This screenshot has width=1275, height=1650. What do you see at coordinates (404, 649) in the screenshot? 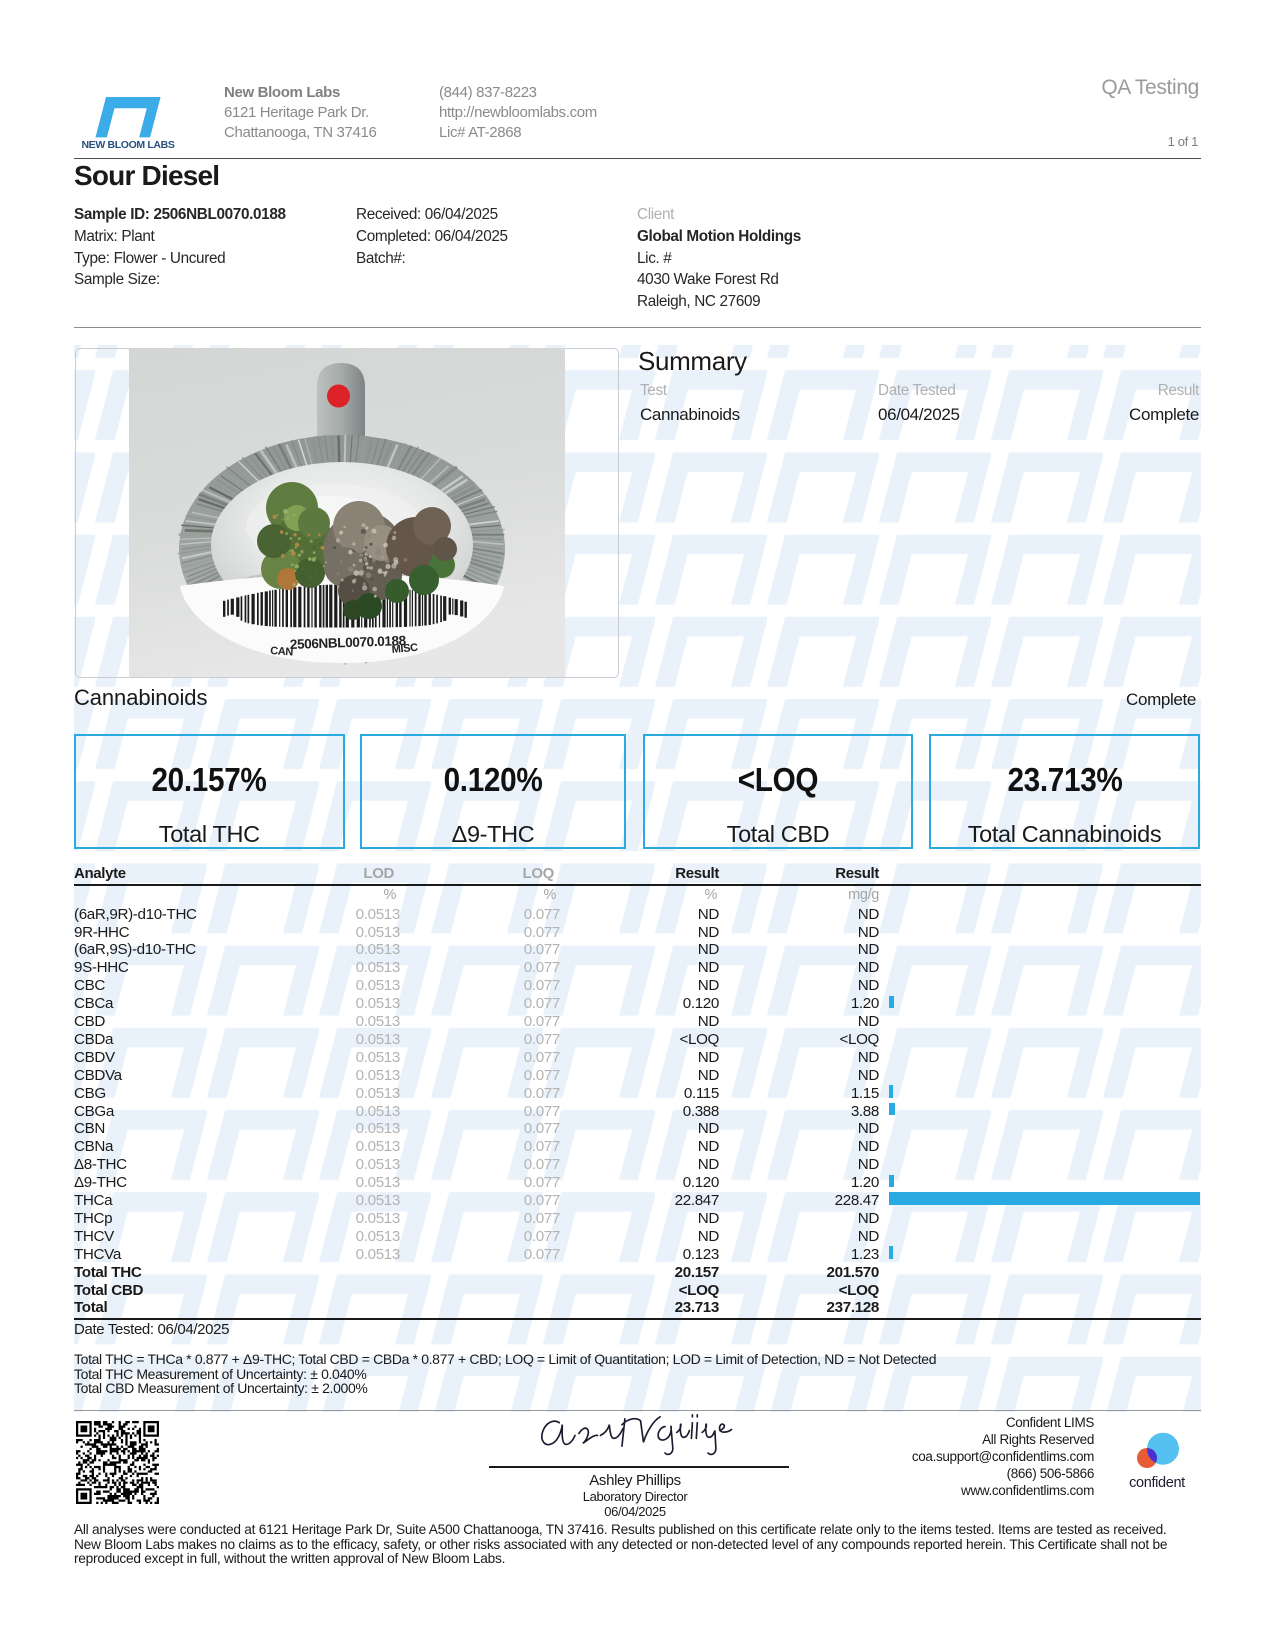
I see `svg-text: MISC` at bounding box center [404, 649].